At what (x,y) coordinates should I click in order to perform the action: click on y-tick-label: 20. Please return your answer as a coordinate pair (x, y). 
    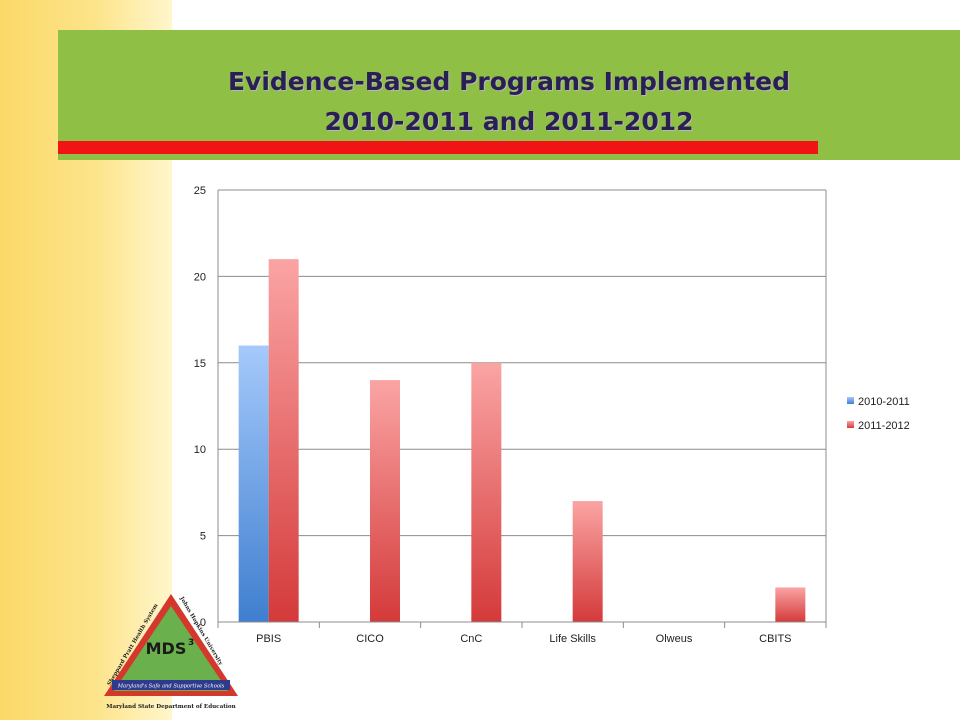
    Looking at the image, I should click on (200, 277).